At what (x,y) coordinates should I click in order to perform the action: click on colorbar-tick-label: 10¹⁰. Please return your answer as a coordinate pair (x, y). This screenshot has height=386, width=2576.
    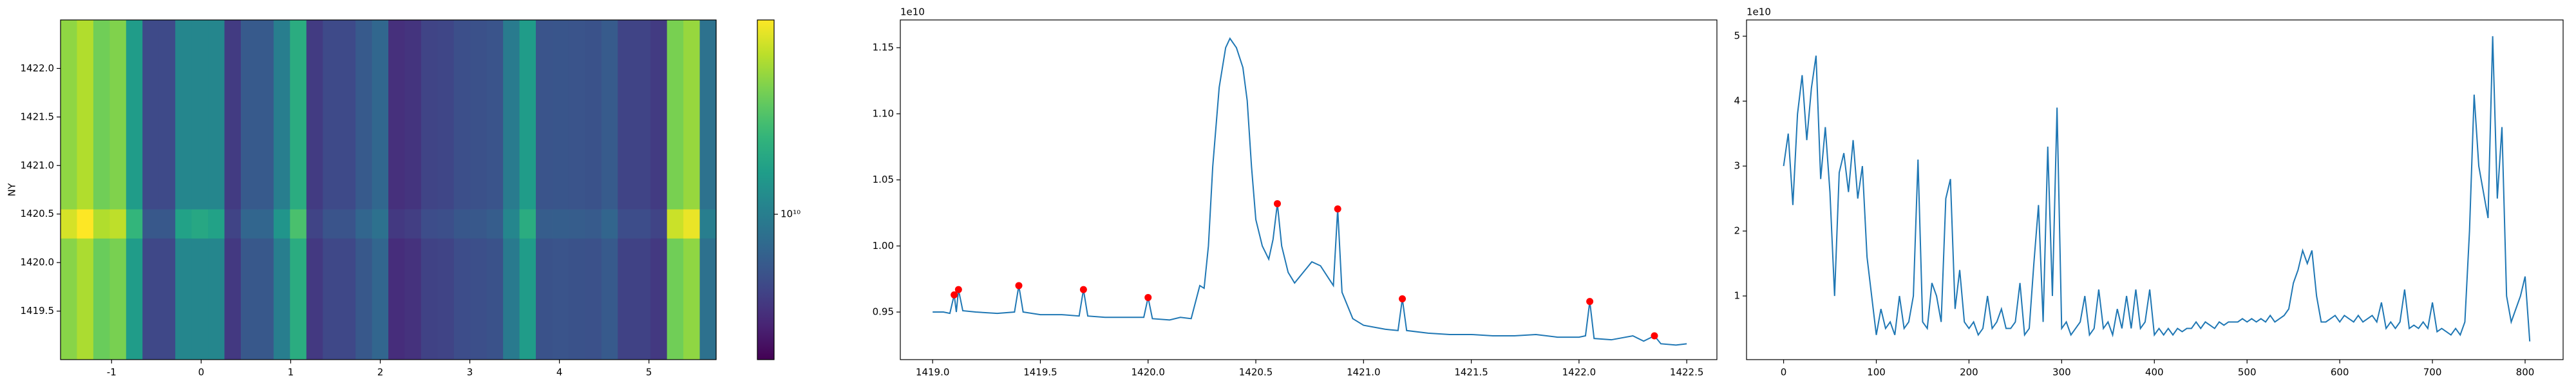
    Looking at the image, I should click on (790, 214).